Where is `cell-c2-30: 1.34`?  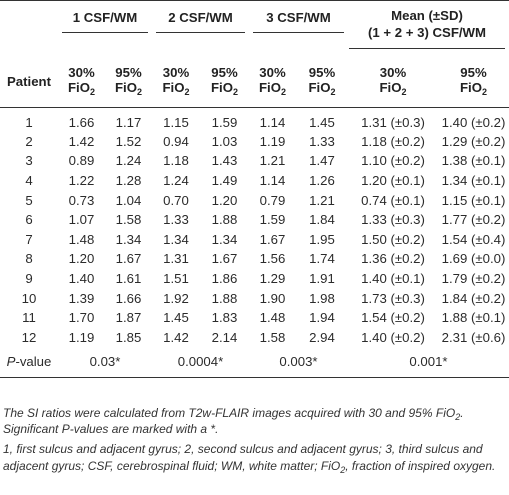 cell-c2-30: 1.34 is located at coordinates (176, 239).